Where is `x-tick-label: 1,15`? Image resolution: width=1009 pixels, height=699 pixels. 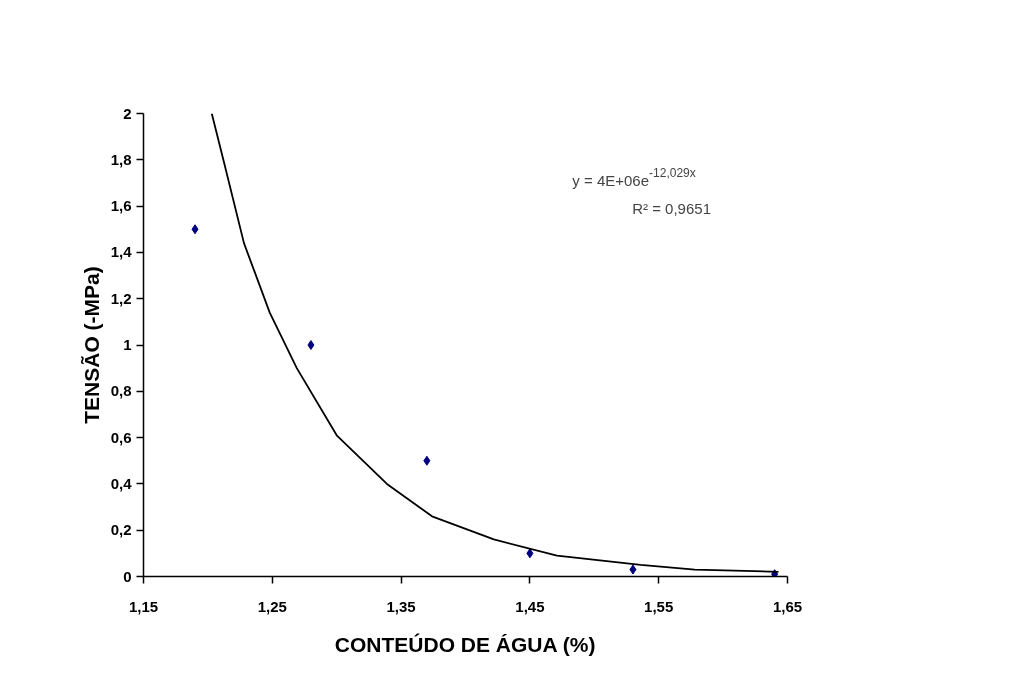 x-tick-label: 1,15 is located at coordinates (143, 606).